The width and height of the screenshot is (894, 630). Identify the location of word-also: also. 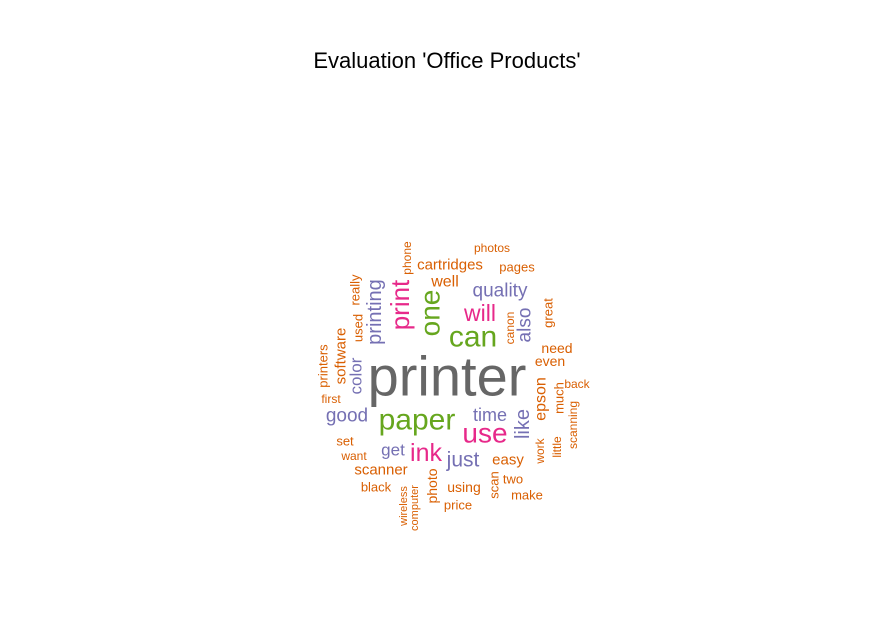
(525, 325).